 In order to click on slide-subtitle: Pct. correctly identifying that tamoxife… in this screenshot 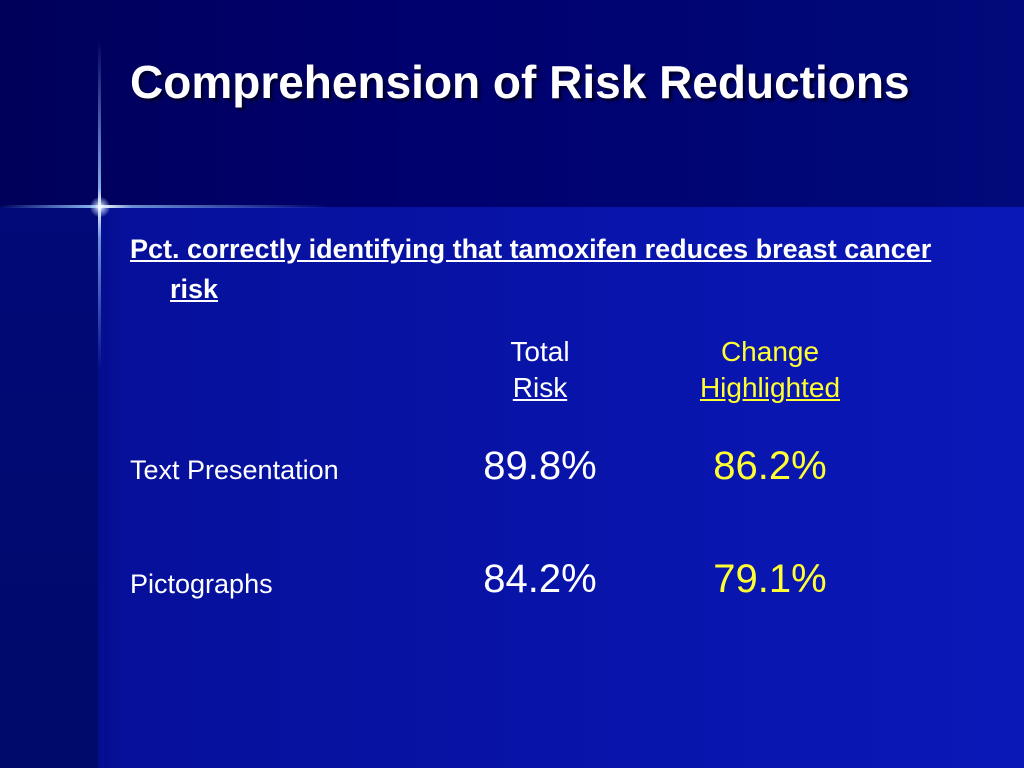, I will do `click(531, 269)`.